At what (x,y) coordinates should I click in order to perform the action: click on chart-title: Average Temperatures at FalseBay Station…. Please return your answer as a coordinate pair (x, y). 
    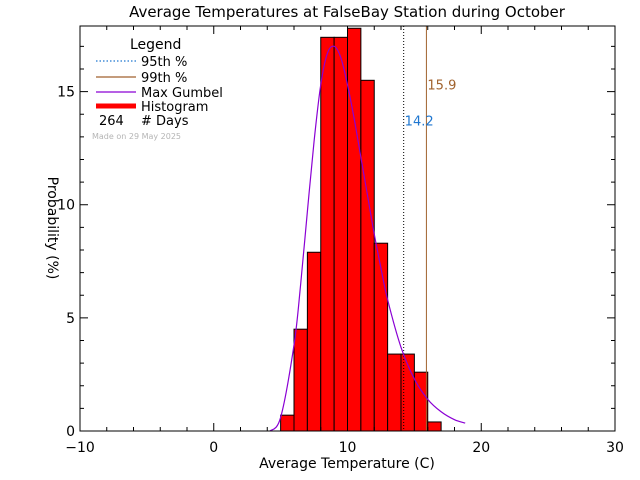
    Looking at the image, I should click on (347, 12).